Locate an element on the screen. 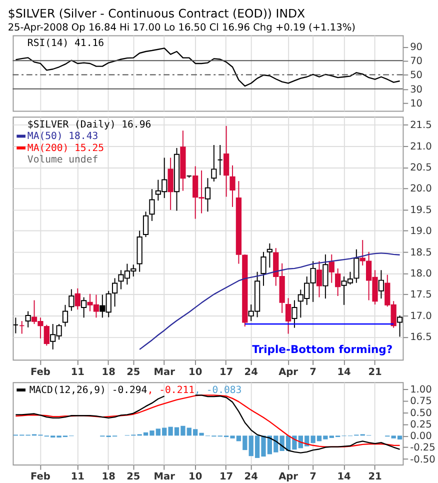 The image size is (438, 483). y-tick-label: 20.0 is located at coordinates (421, 189).